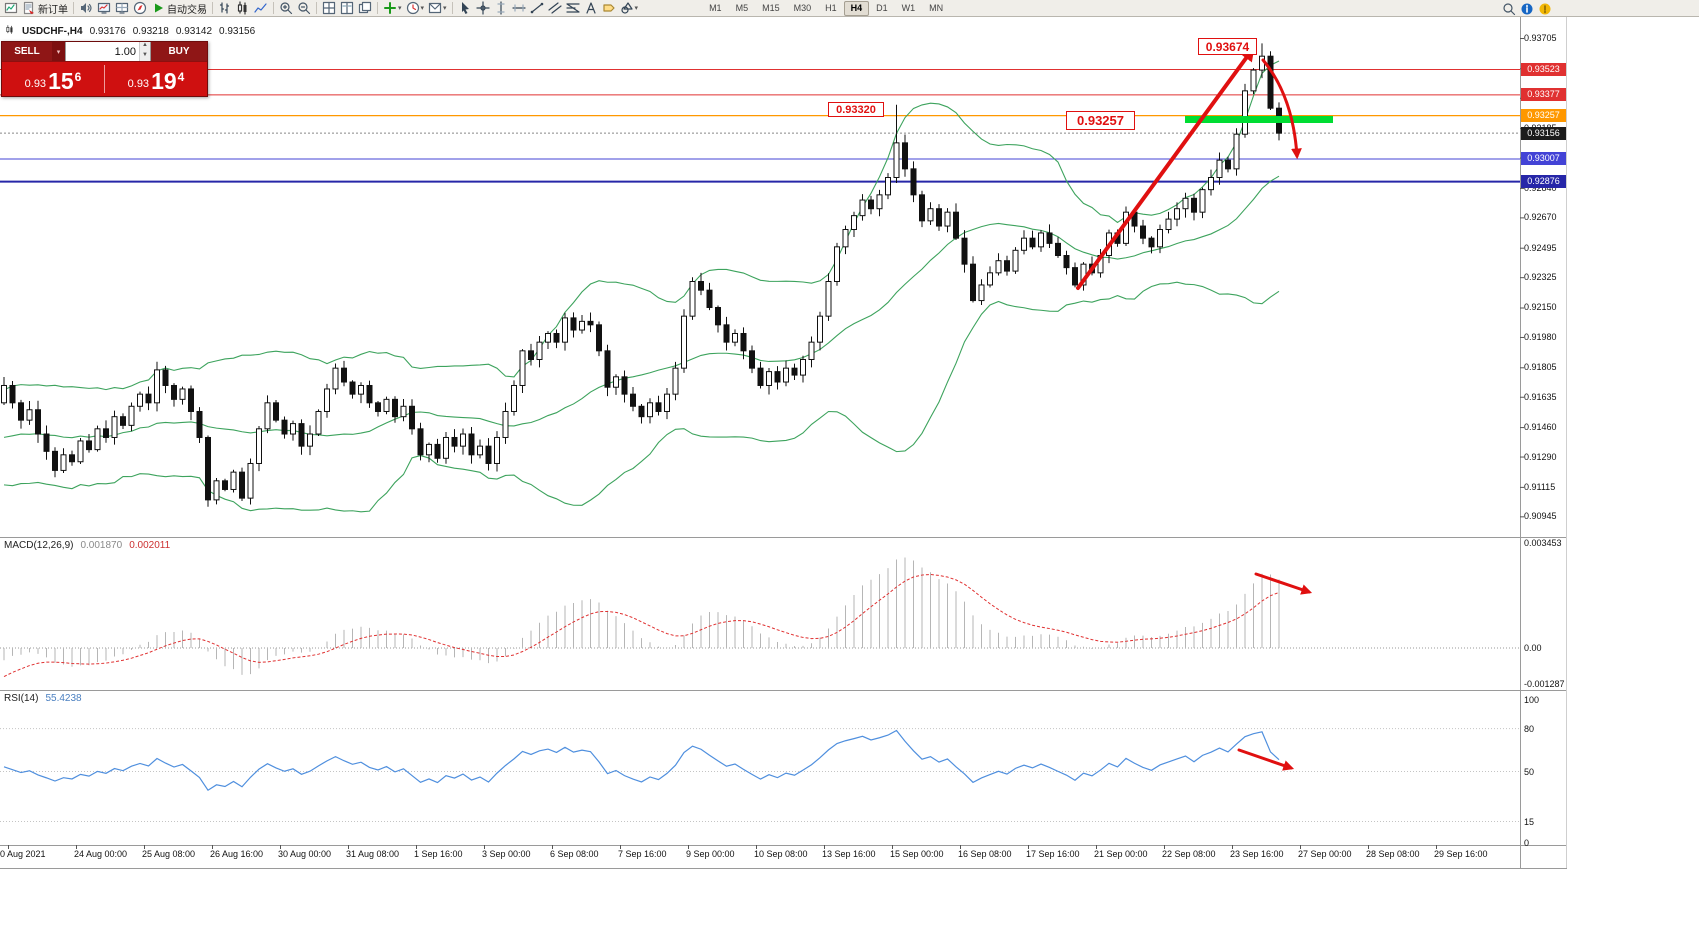 This screenshot has width=1699, height=939. What do you see at coordinates (122, 8) in the screenshot?
I see `data-window-button` at bounding box center [122, 8].